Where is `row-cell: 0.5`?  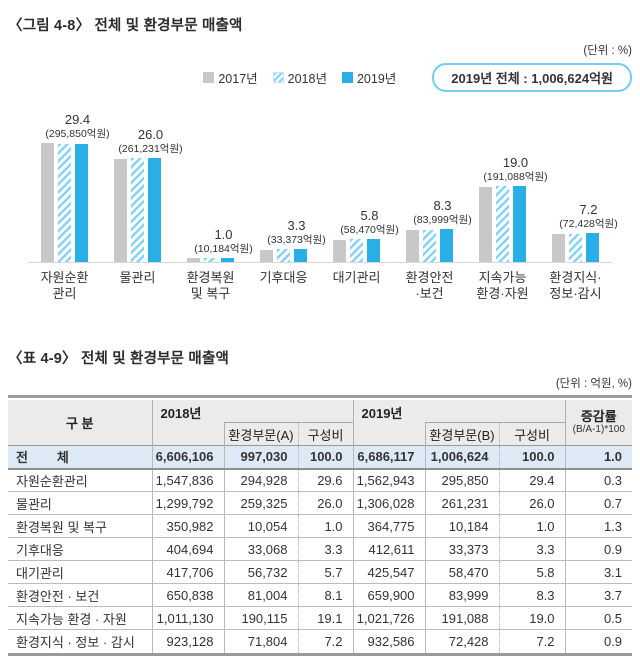 row-cell: 0.5 is located at coordinates (598, 618).